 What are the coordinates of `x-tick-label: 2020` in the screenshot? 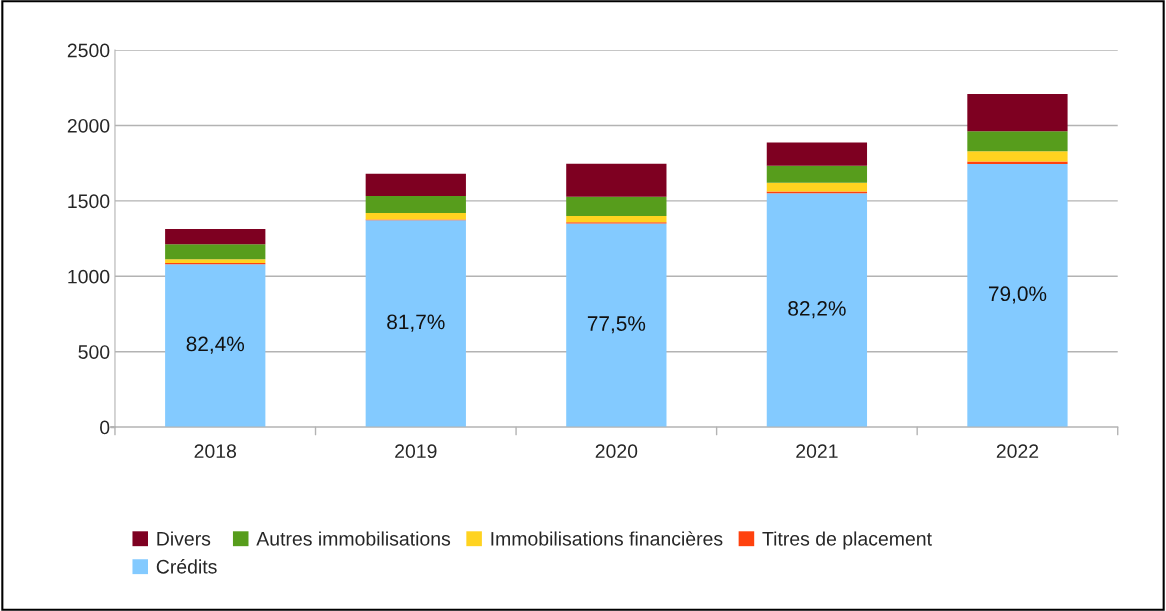 It's located at (616, 451).